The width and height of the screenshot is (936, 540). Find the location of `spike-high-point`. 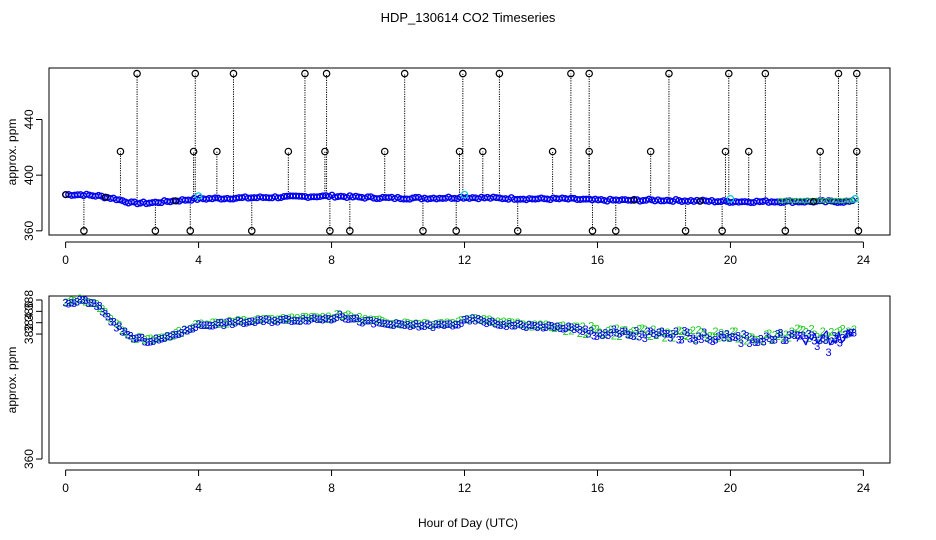

spike-high-point is located at coordinates (195, 73).